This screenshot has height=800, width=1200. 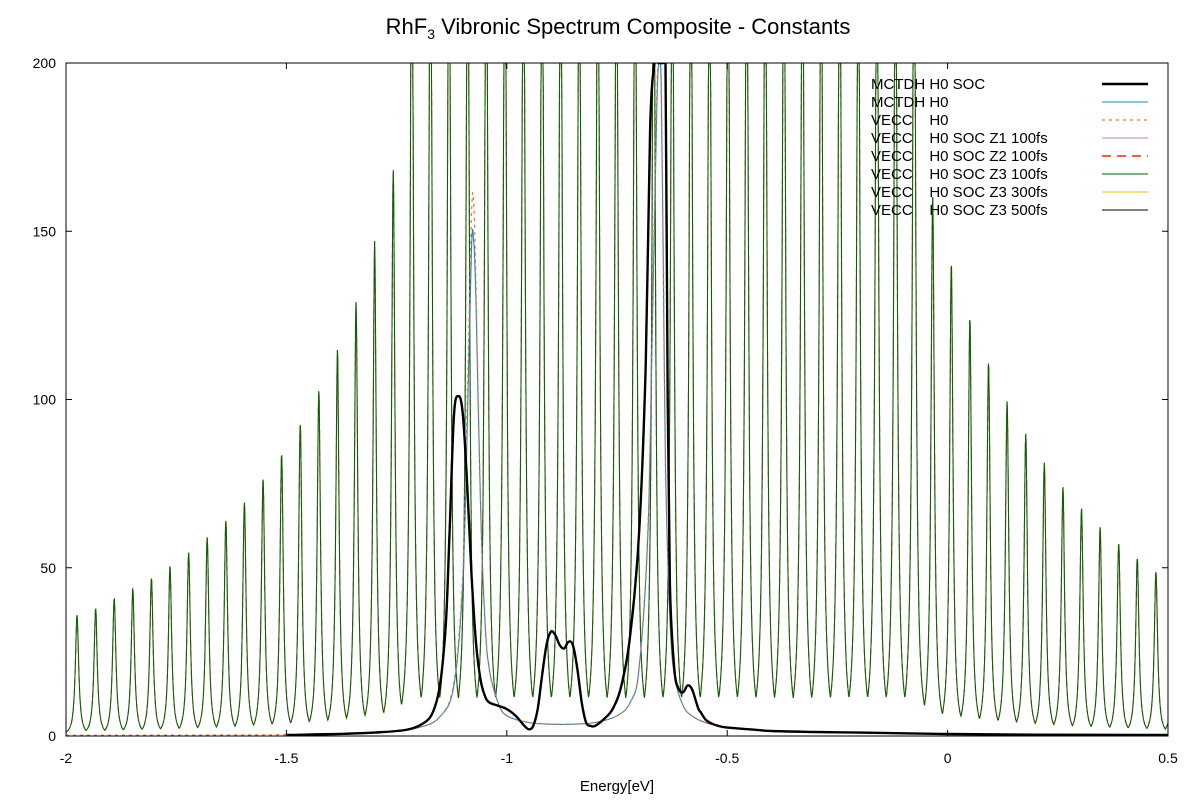 What do you see at coordinates (959, 210) in the screenshot?
I see `legend-label: VECC H0 SOC Z3 500fs` at bounding box center [959, 210].